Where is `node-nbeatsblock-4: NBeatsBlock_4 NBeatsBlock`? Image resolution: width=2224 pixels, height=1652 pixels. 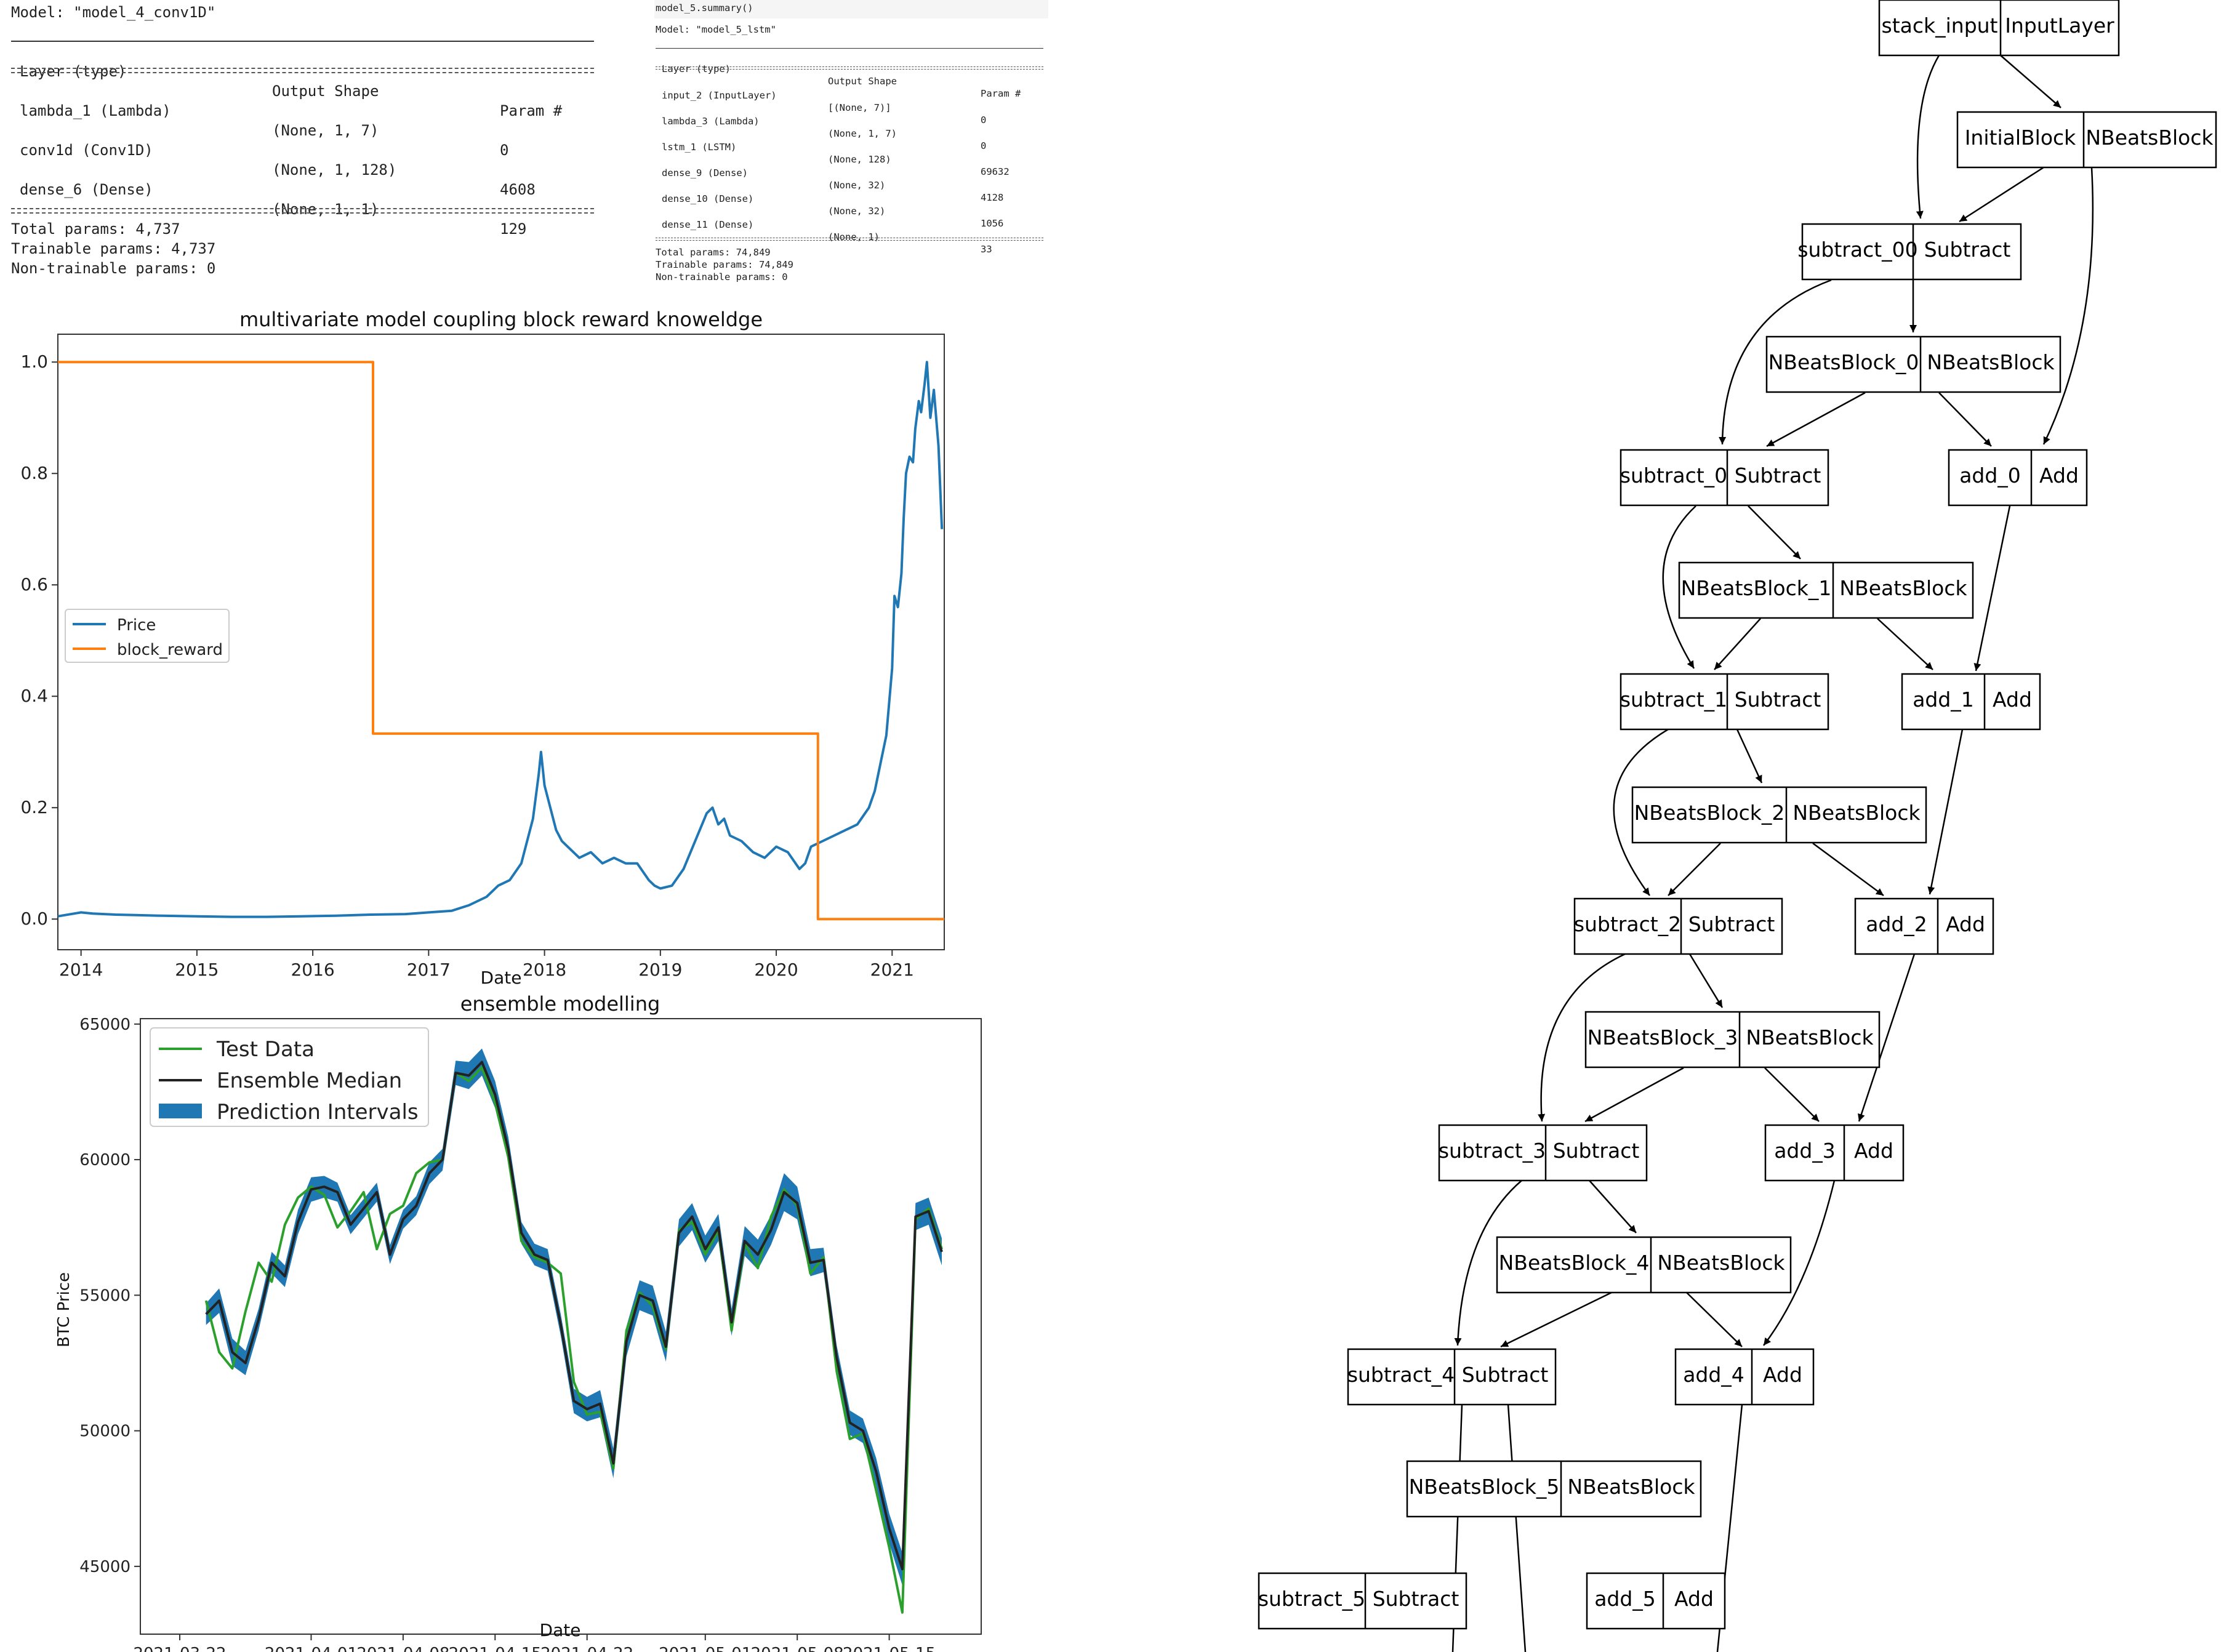
node-nbeatsblock-4: NBeatsBlock_4 NBeatsBlock is located at coordinates (1644, 1265).